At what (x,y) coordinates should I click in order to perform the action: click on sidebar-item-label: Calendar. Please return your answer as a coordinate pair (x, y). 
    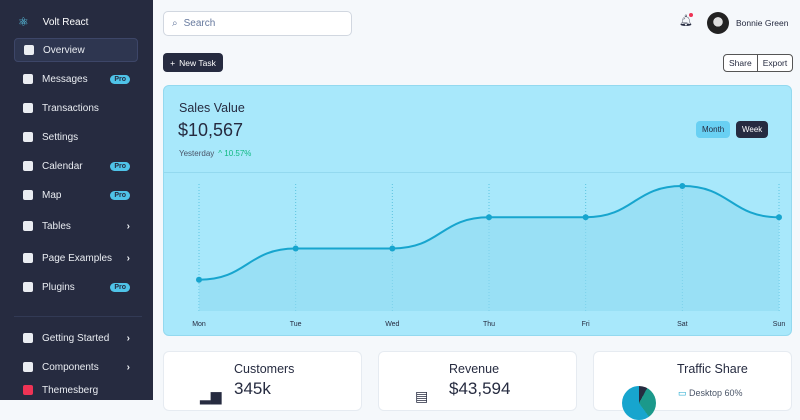
    Looking at the image, I should click on (62, 166).